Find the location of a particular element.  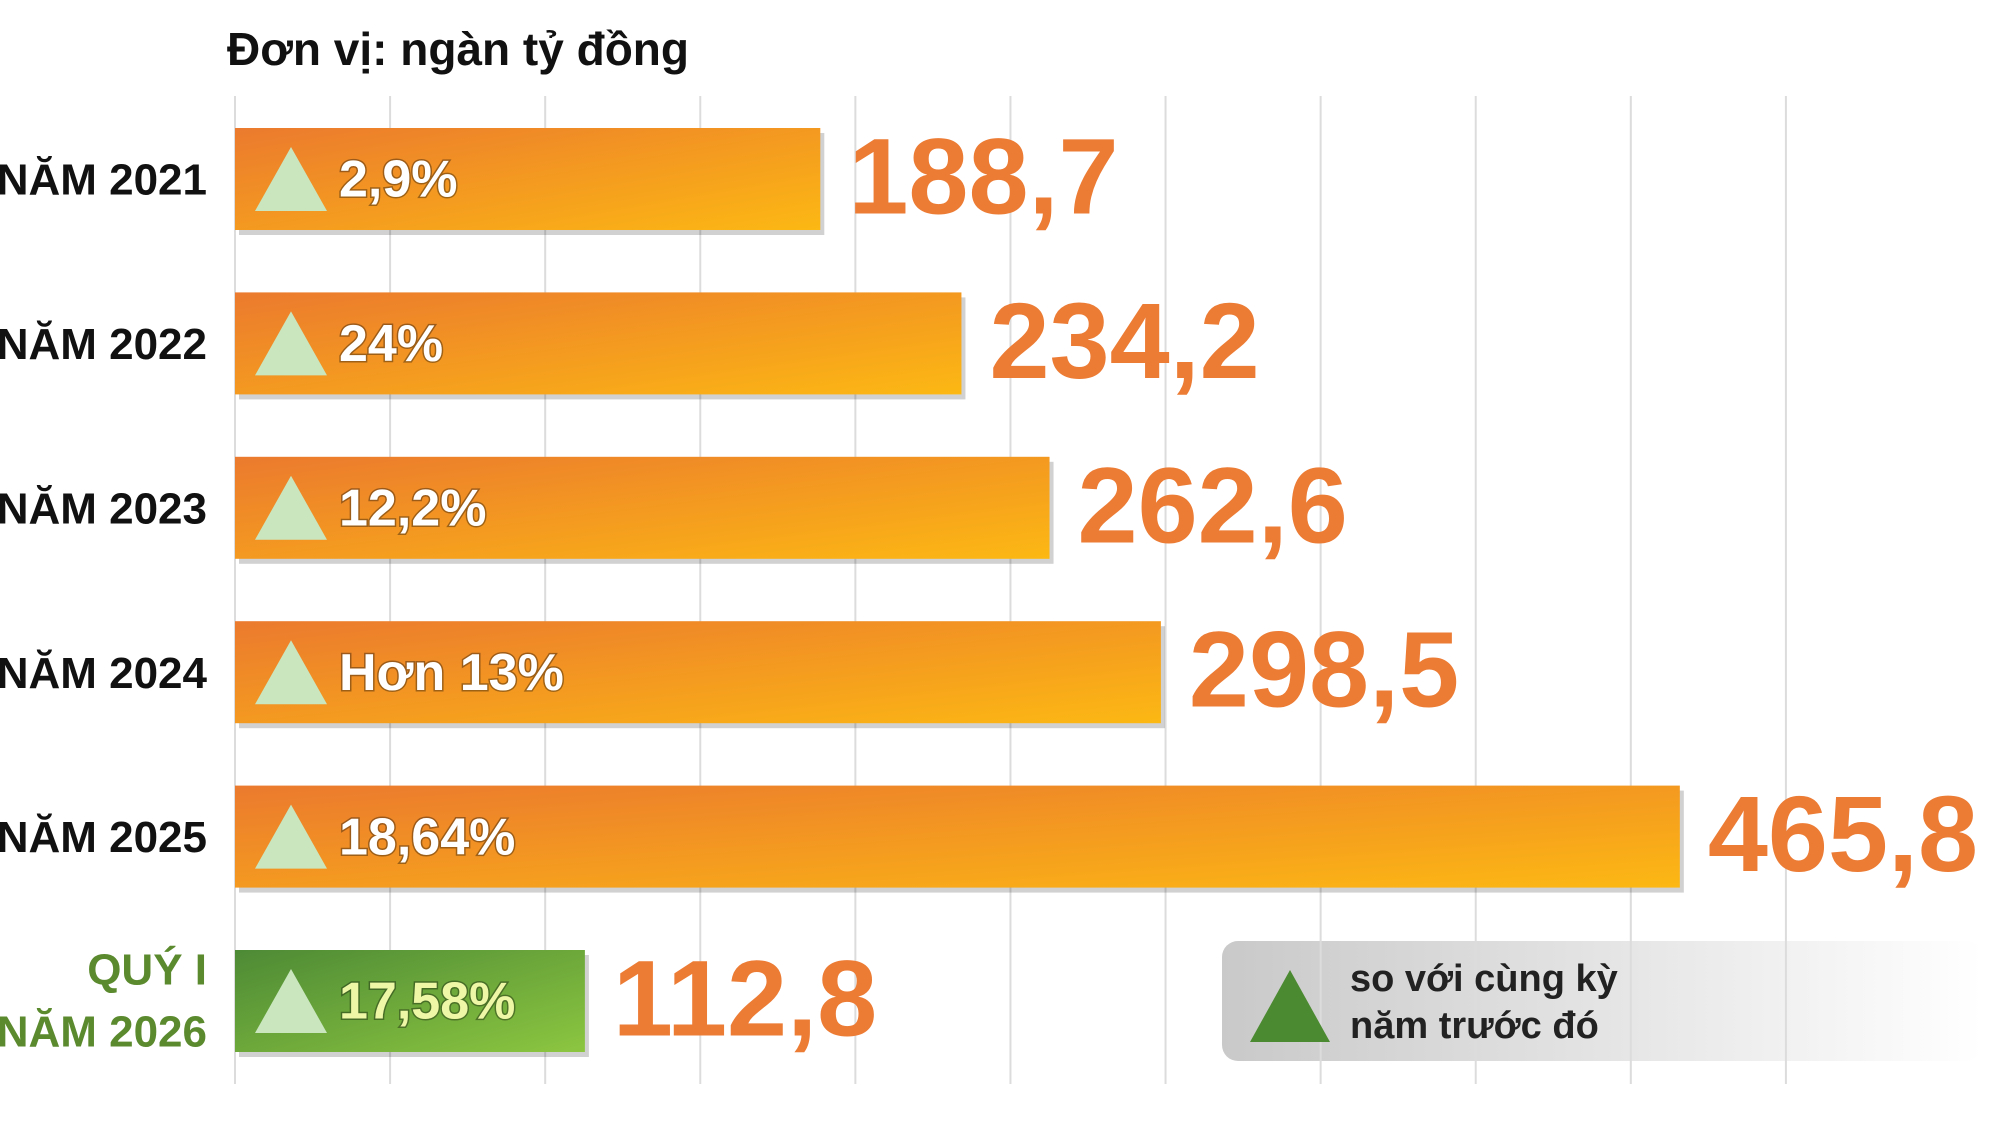

legend-box is located at coordinates (1602, 1001).